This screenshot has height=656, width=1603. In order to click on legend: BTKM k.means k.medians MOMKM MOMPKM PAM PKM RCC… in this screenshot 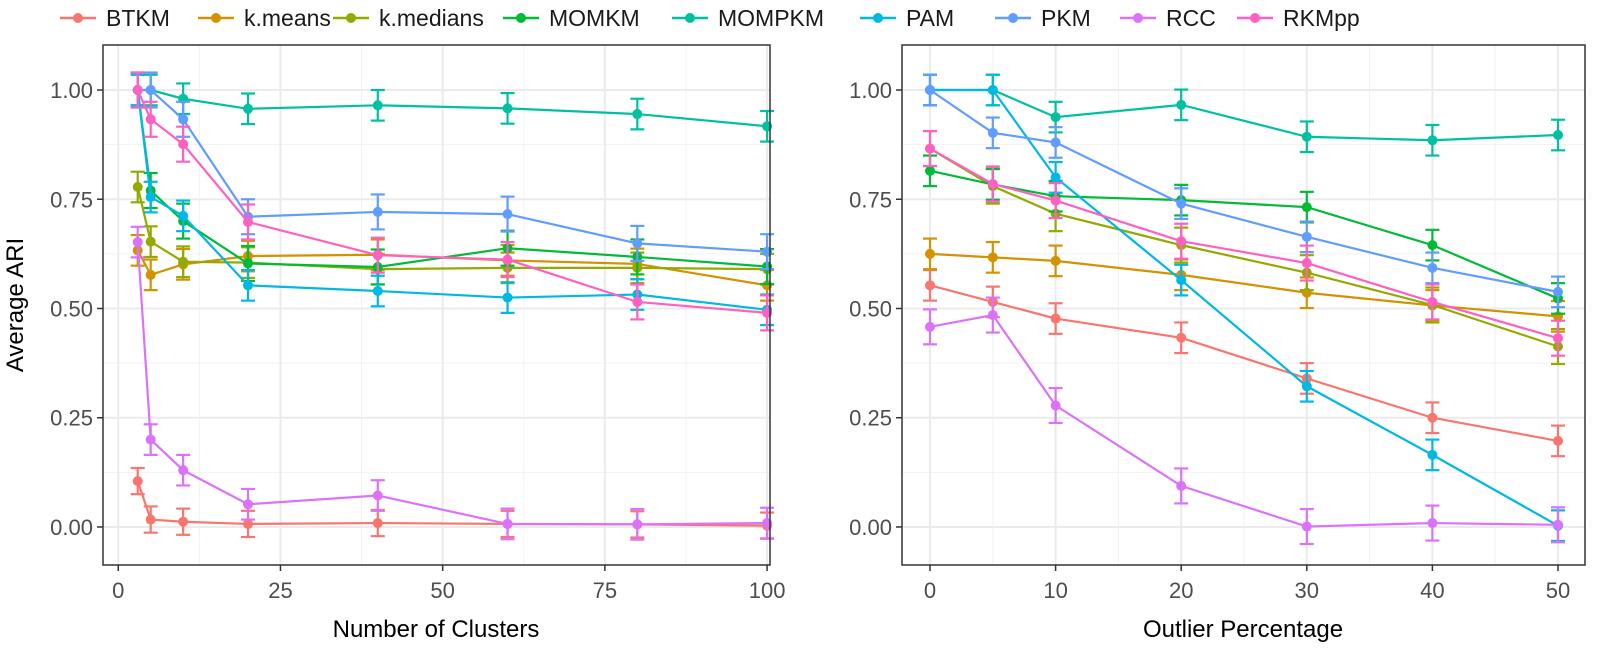, I will do `click(710, 18)`.